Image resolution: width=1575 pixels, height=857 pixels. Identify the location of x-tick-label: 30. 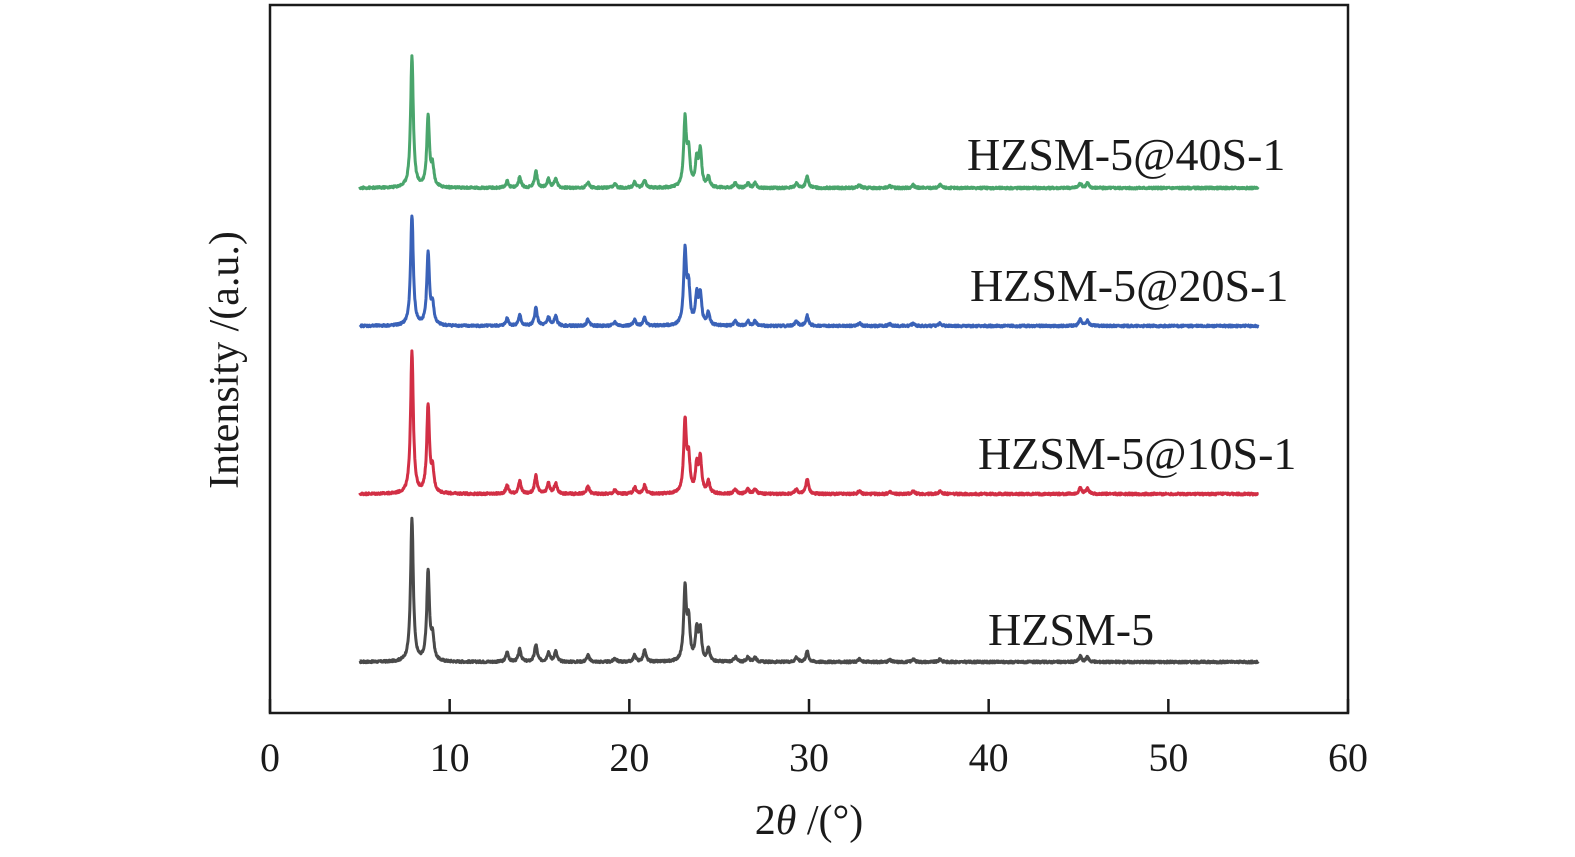
(809, 757).